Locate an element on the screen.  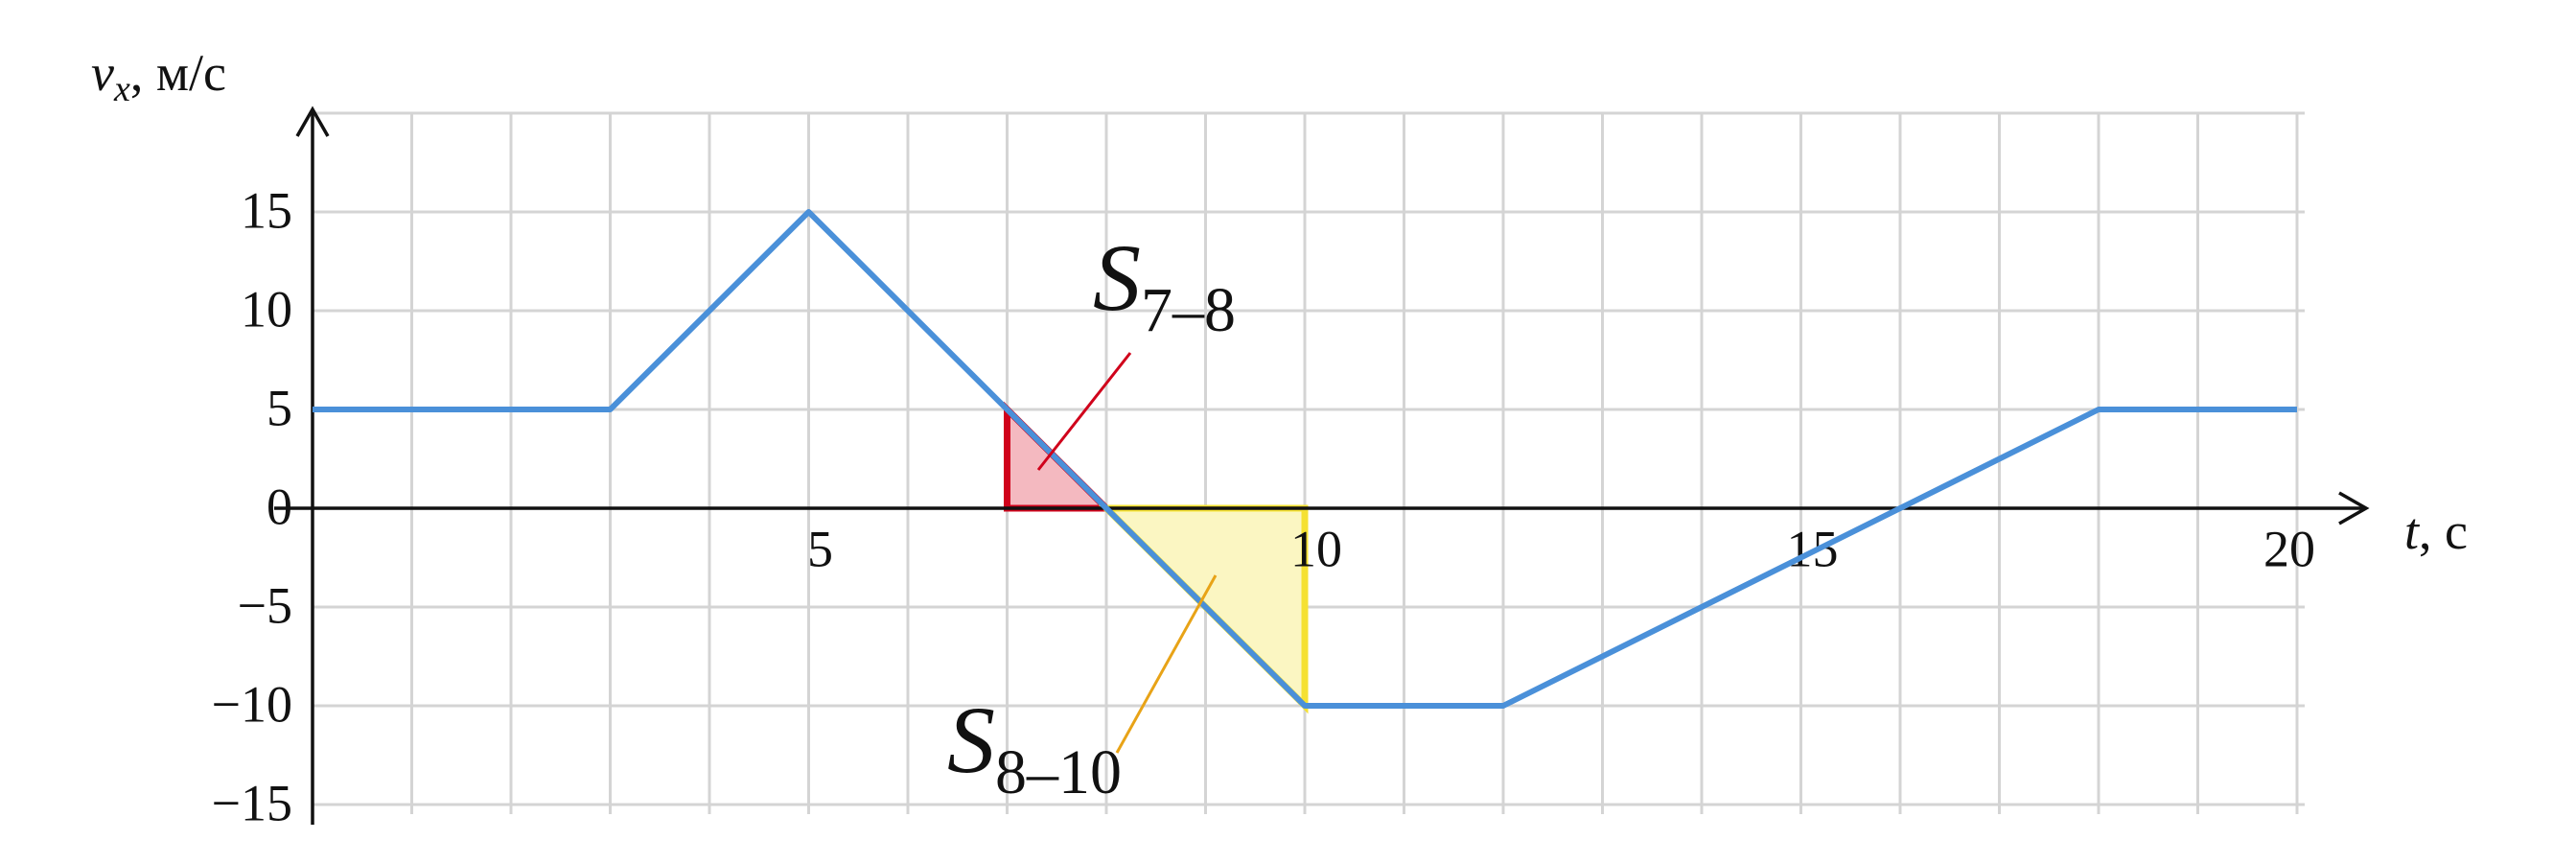
x-axis-label: t, с is located at coordinates (2436, 531).